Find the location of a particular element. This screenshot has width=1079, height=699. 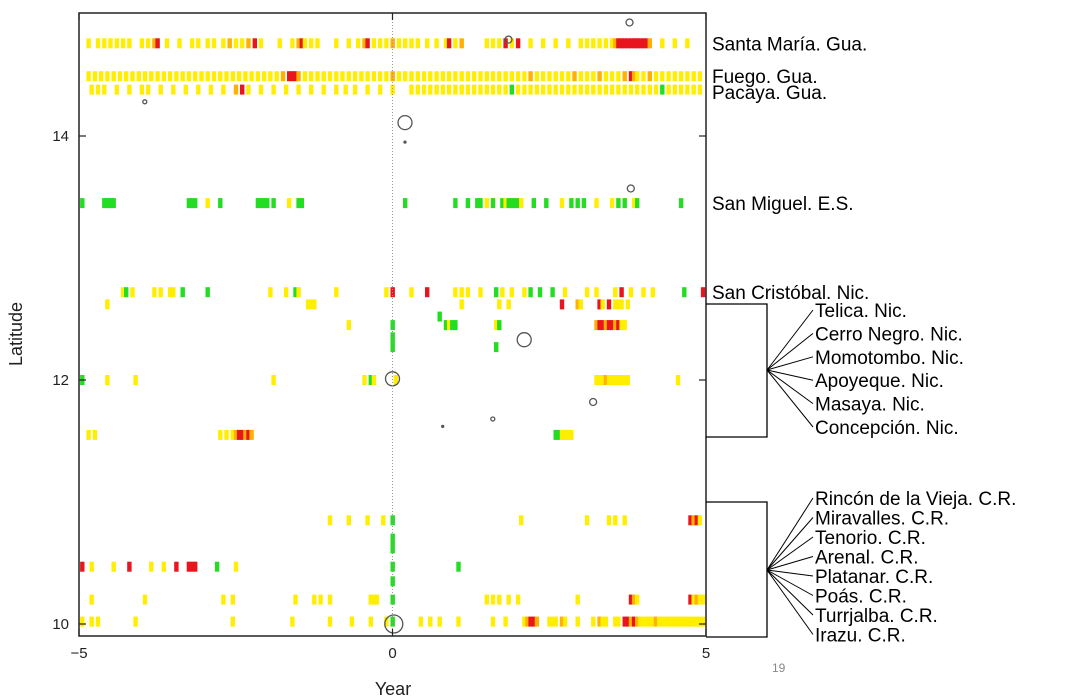

page-number: 19 is located at coordinates (779, 668).